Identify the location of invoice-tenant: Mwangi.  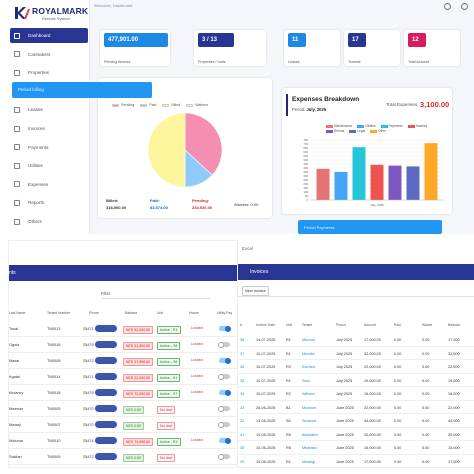
(309, 461).